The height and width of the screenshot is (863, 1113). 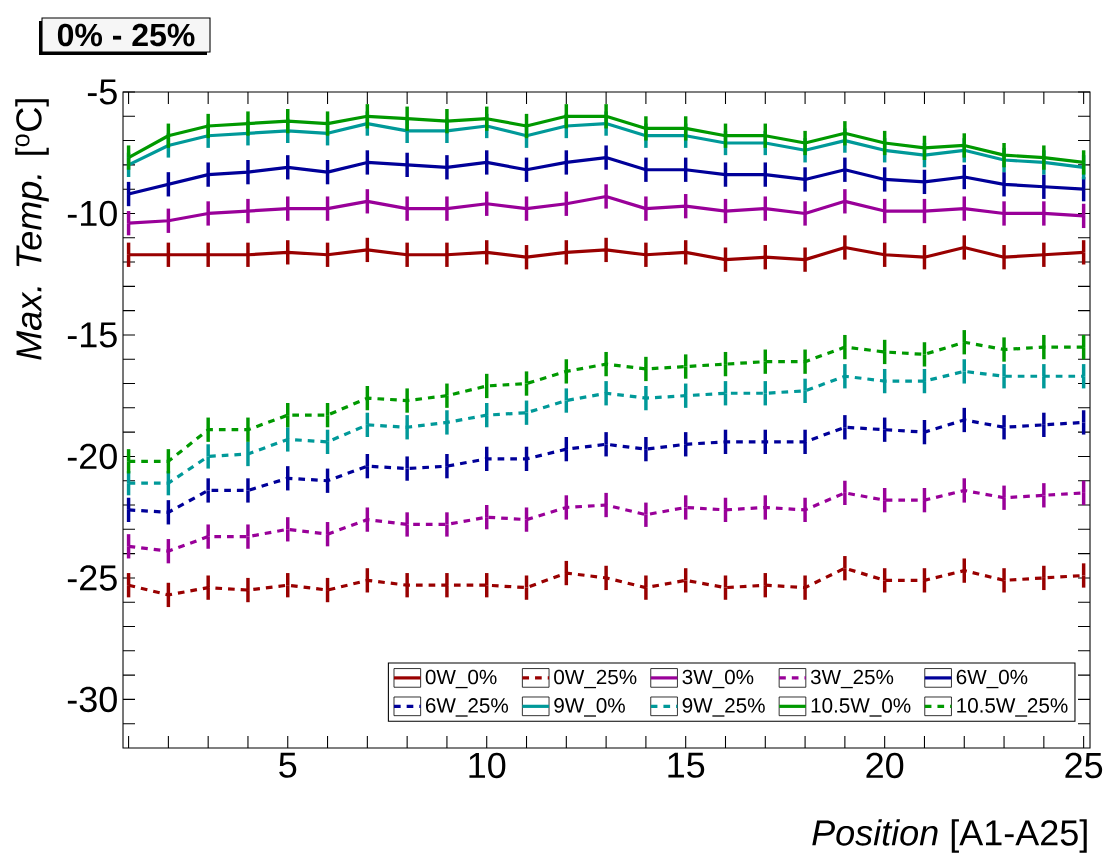 What do you see at coordinates (686, 765) in the screenshot?
I see `x-tick-label: 15` at bounding box center [686, 765].